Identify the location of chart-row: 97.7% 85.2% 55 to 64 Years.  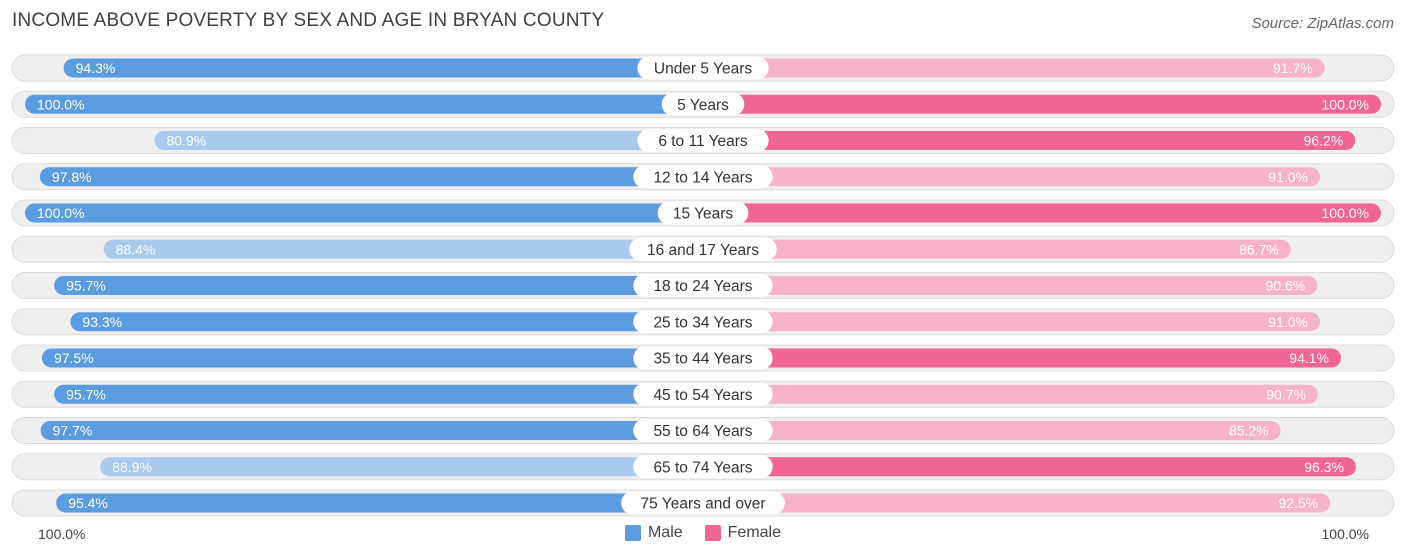
(703, 430).